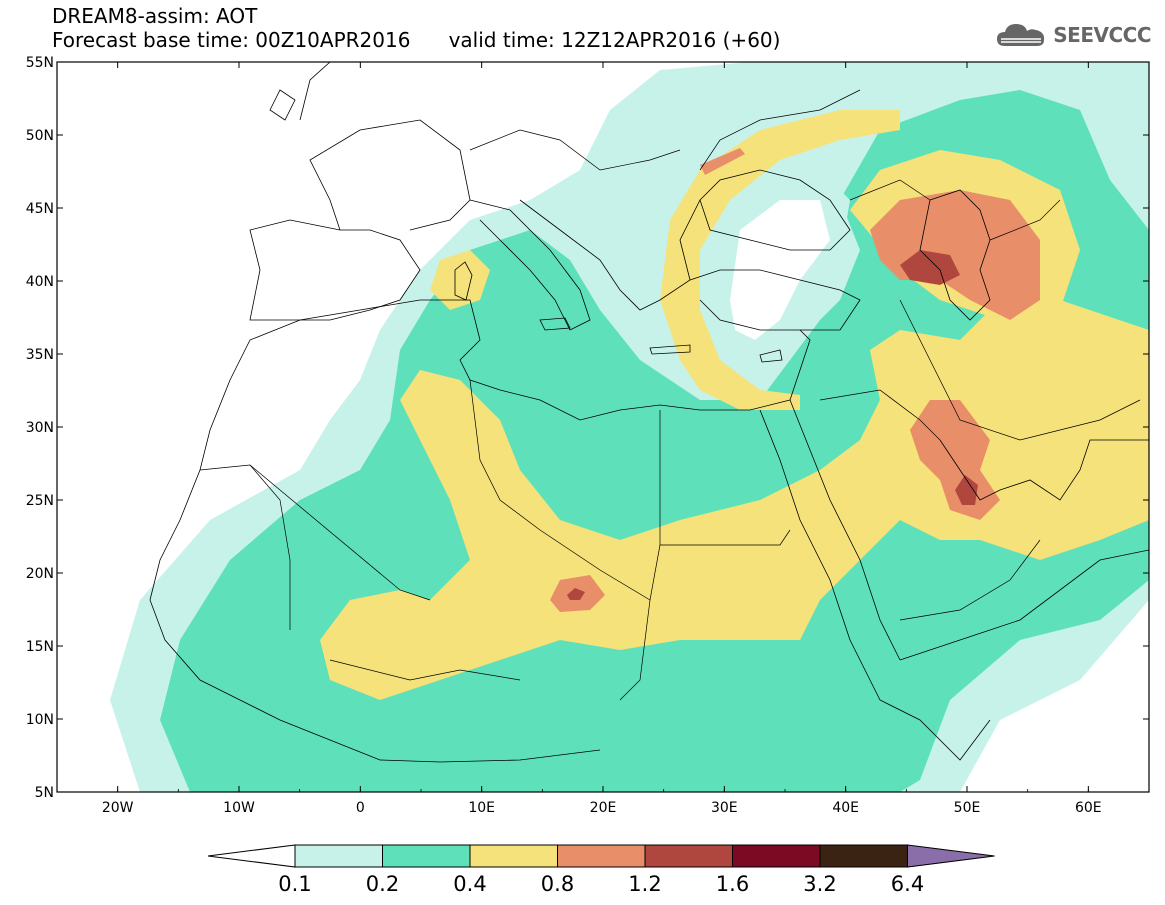 Image resolution: width=1165 pixels, height=905 pixels. I want to click on aot-band-0-8-gulf, so click(955, 460).